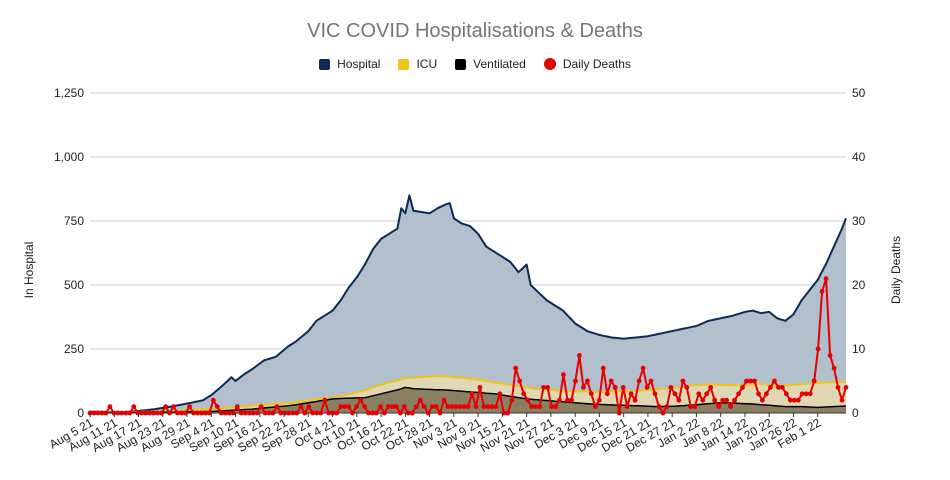 Image resolution: width=950 pixels, height=480 pixels. What do you see at coordinates (587, 64) in the screenshot?
I see `legend-item-daily-deaths: Daily Deaths` at bounding box center [587, 64].